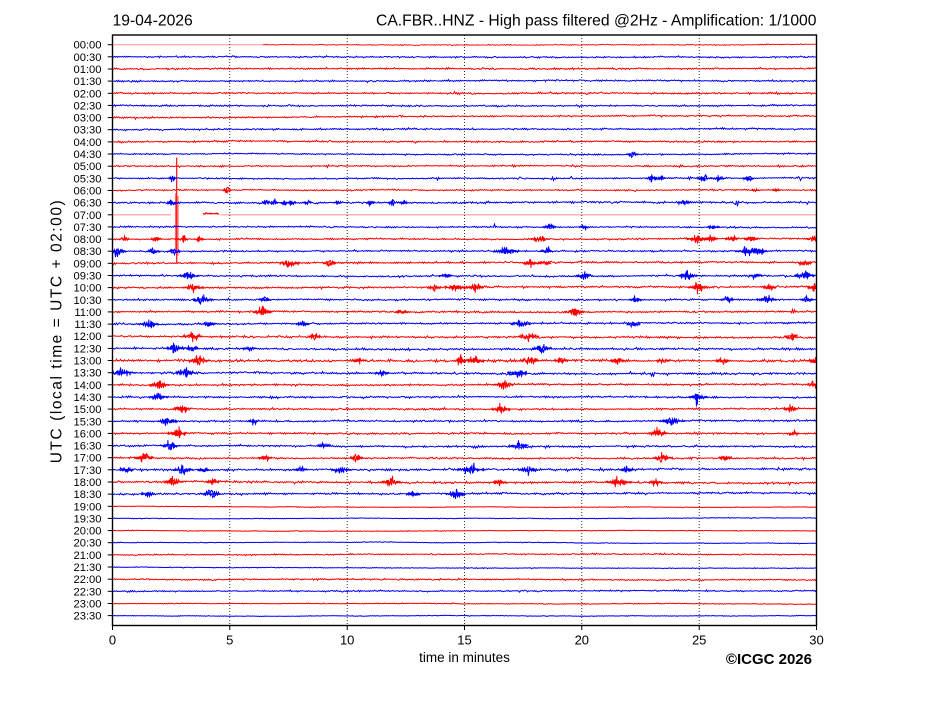 This screenshot has height=701, width=927. What do you see at coordinates (88, 362) in the screenshot?
I see `svg-text: 13:00` at bounding box center [88, 362].